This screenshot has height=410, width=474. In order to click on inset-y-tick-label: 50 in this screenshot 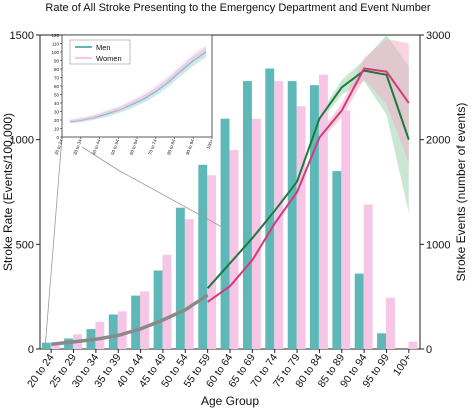, I will do `click(57, 95)`.